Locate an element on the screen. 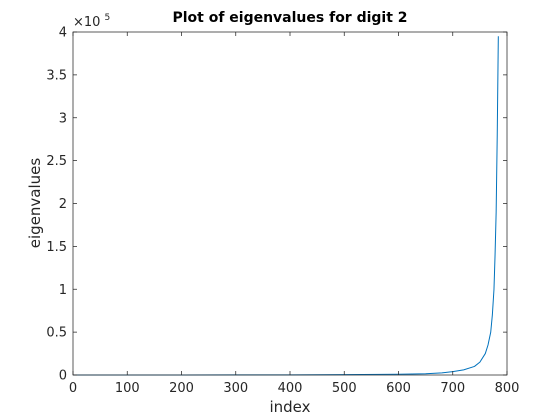 This screenshot has height=420, width=560. x-tick-label: 800 is located at coordinates (507, 388).